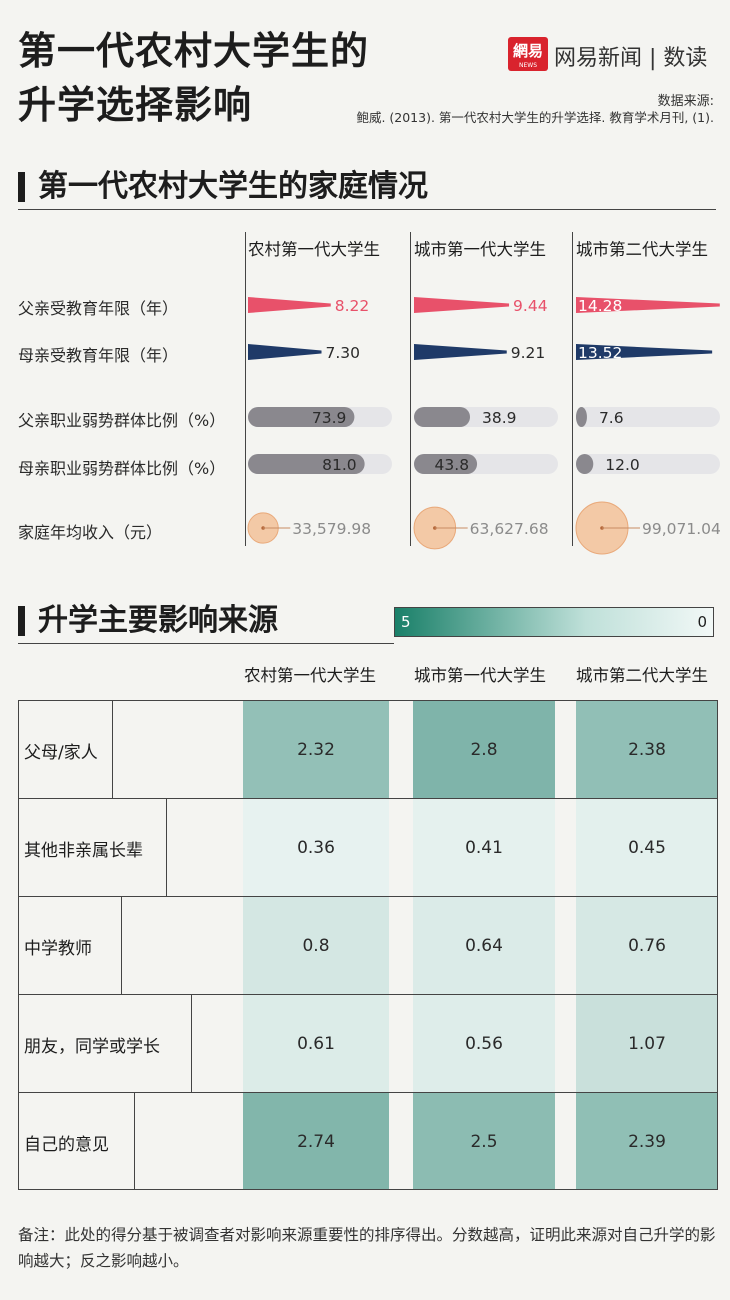 This screenshot has width=730, height=1300. I want to click on heat-cell-4-2: 2.39, so click(647, 1141).